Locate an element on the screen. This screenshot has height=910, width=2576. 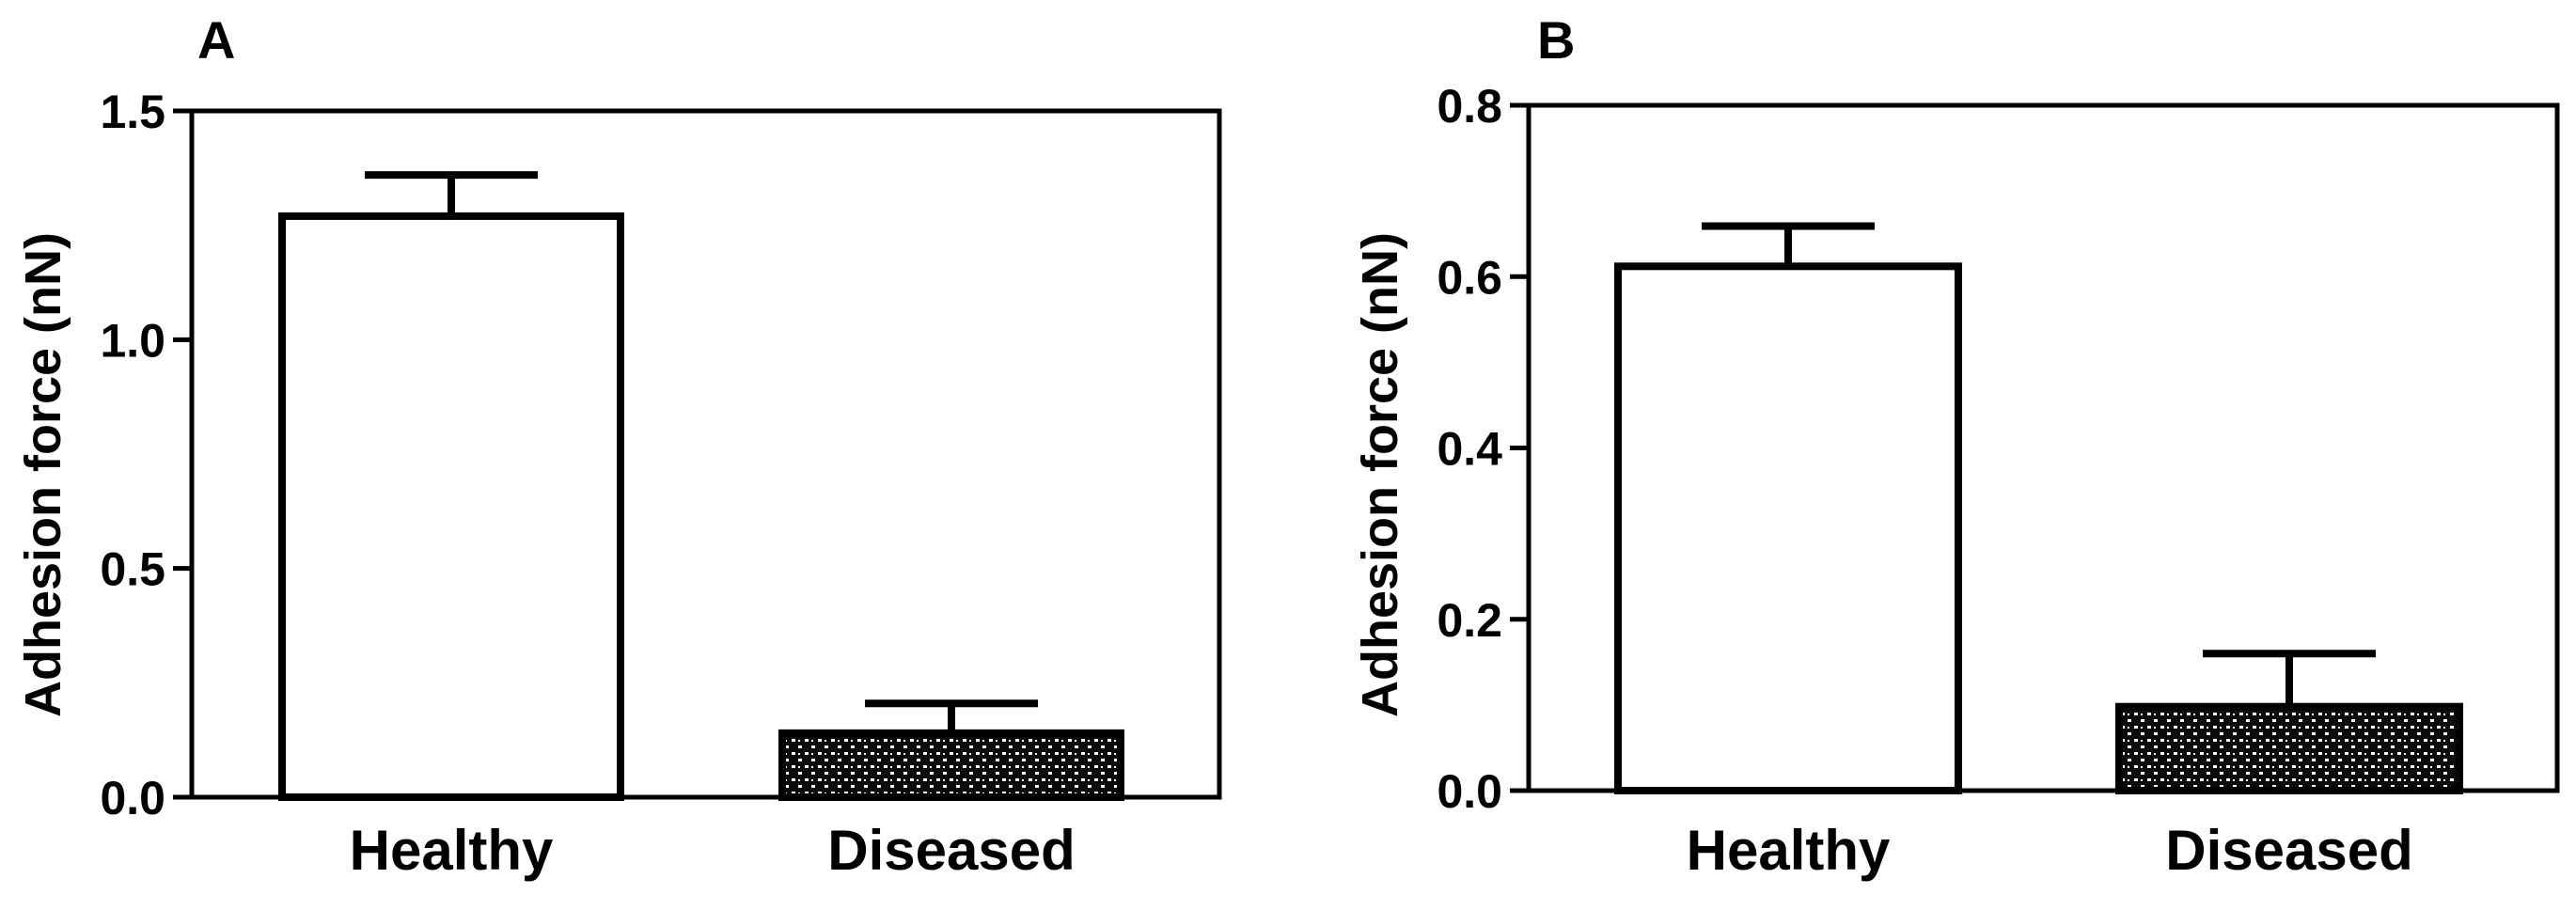
y-tick-label: 0.4 is located at coordinates (1470, 449).